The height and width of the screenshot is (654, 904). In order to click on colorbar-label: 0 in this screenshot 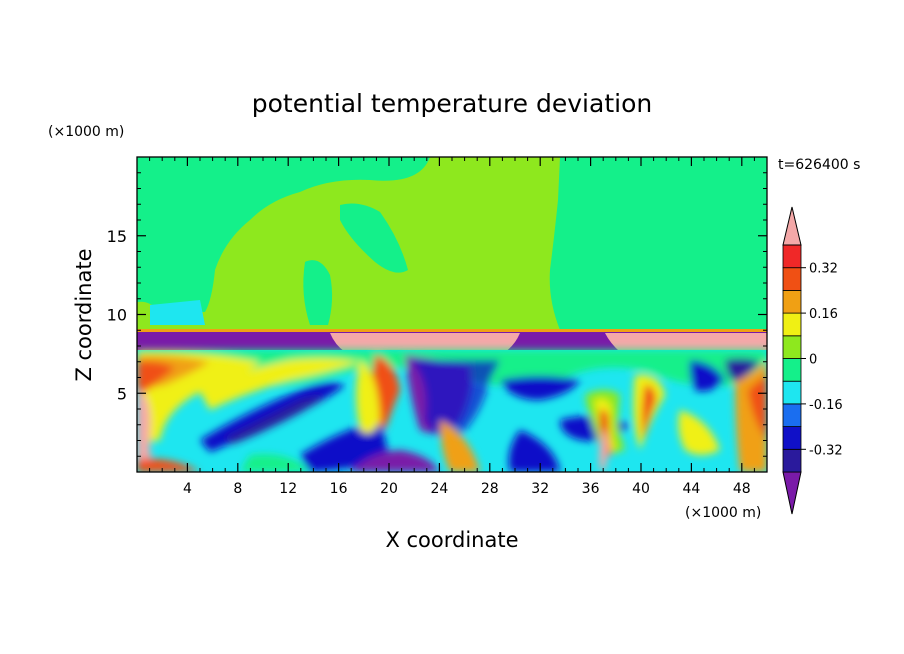, I will do `click(813, 360)`.